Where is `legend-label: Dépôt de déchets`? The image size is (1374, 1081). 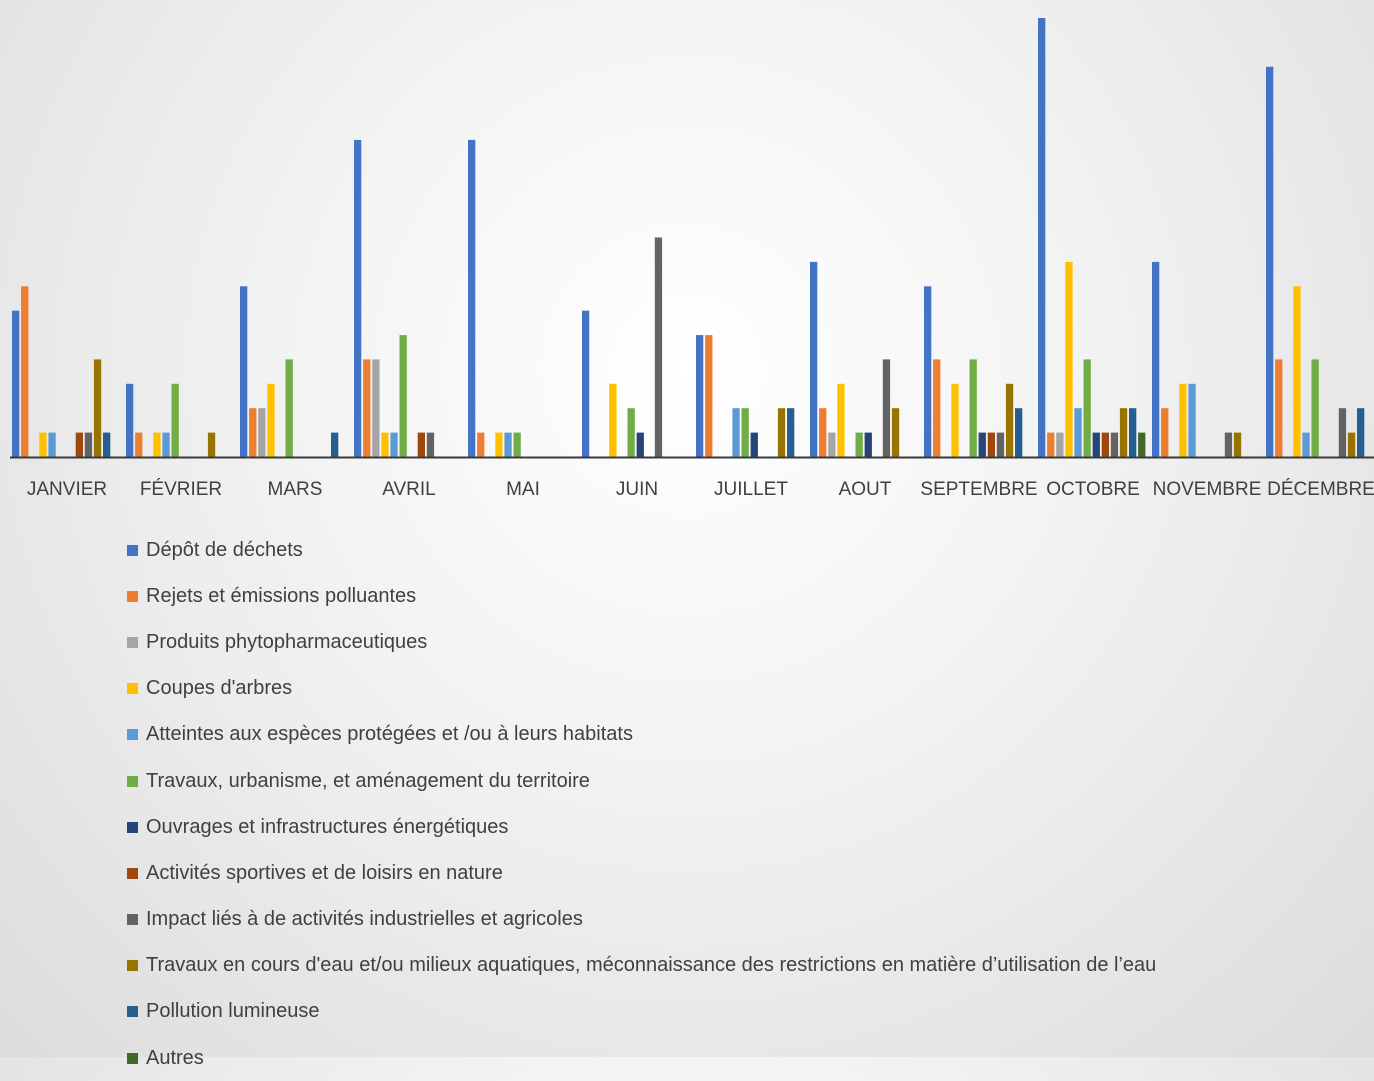
legend-label: Dépôt de déchets is located at coordinates (224, 549).